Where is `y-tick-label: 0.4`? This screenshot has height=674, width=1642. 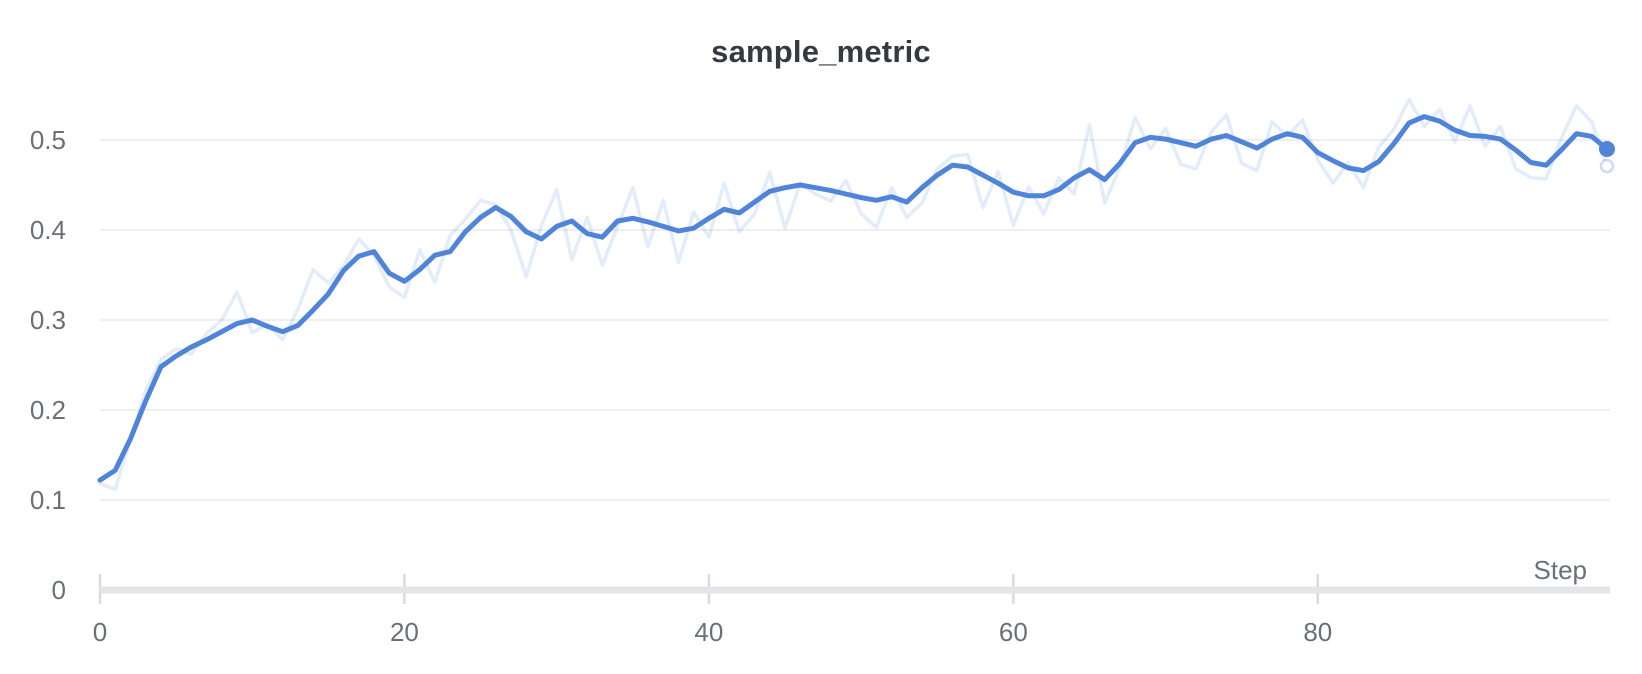
y-tick-label: 0.4 is located at coordinates (48, 230).